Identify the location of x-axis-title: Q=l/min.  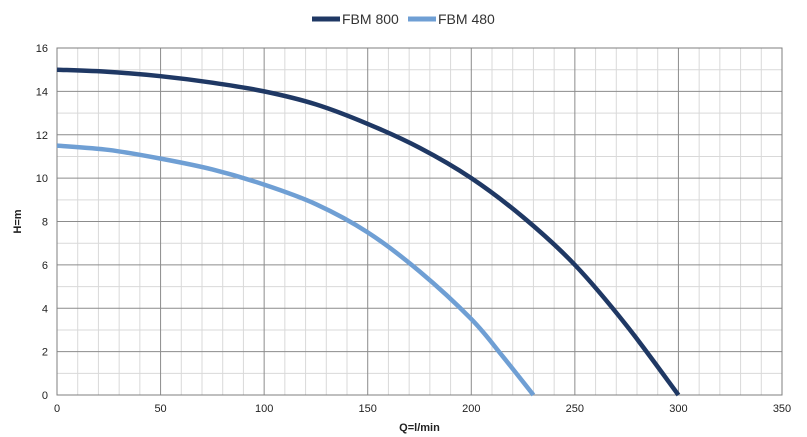
(419, 428).